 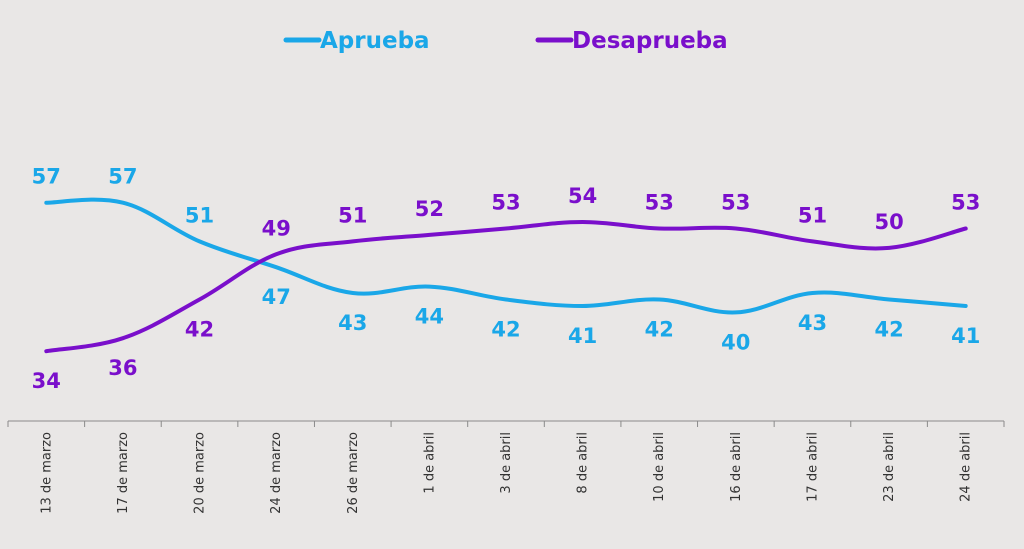 What do you see at coordinates (650, 41) in the screenshot?
I see `legend-label-1: Desaprueba` at bounding box center [650, 41].